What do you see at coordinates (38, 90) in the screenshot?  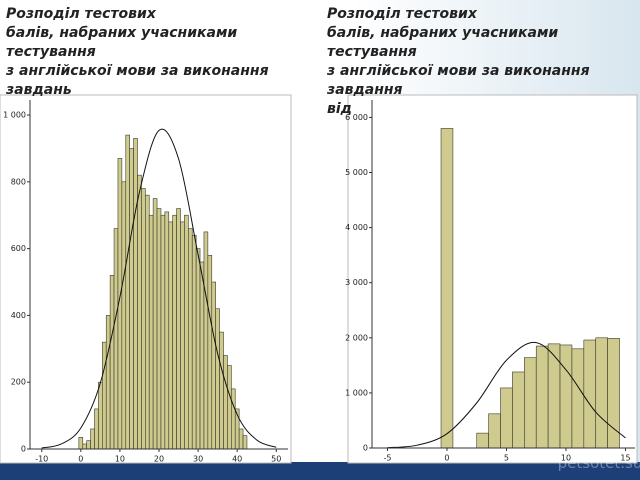 I see `chart-title: завдань` at bounding box center [38, 90].